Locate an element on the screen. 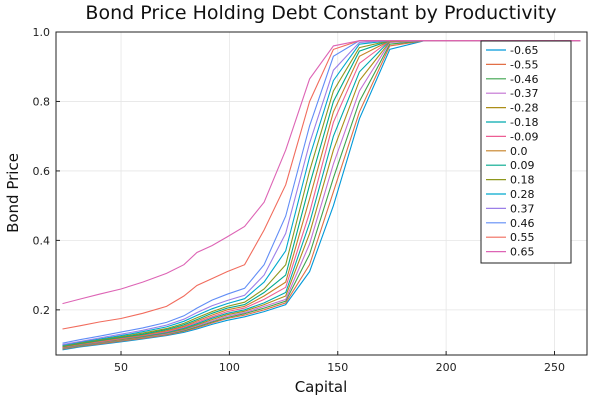 This screenshot has width=600, height=400. x-axis-ticks: 50 100 150 200 250 is located at coordinates (339, 362).